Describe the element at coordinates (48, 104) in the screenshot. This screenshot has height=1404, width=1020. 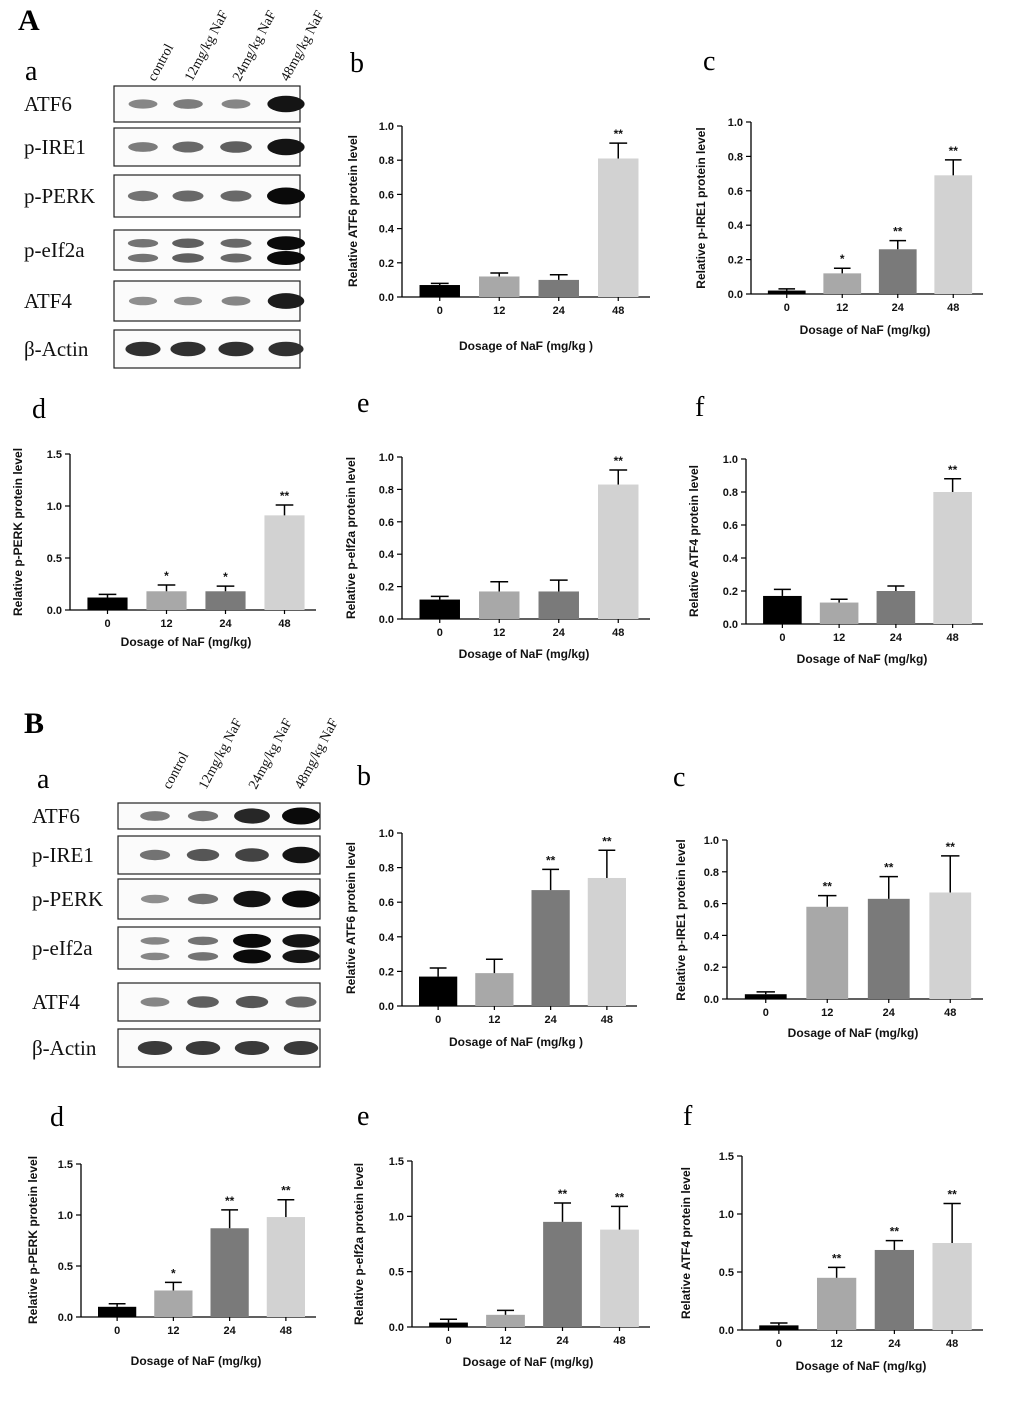
I see `blot-label: ATF6` at that location.